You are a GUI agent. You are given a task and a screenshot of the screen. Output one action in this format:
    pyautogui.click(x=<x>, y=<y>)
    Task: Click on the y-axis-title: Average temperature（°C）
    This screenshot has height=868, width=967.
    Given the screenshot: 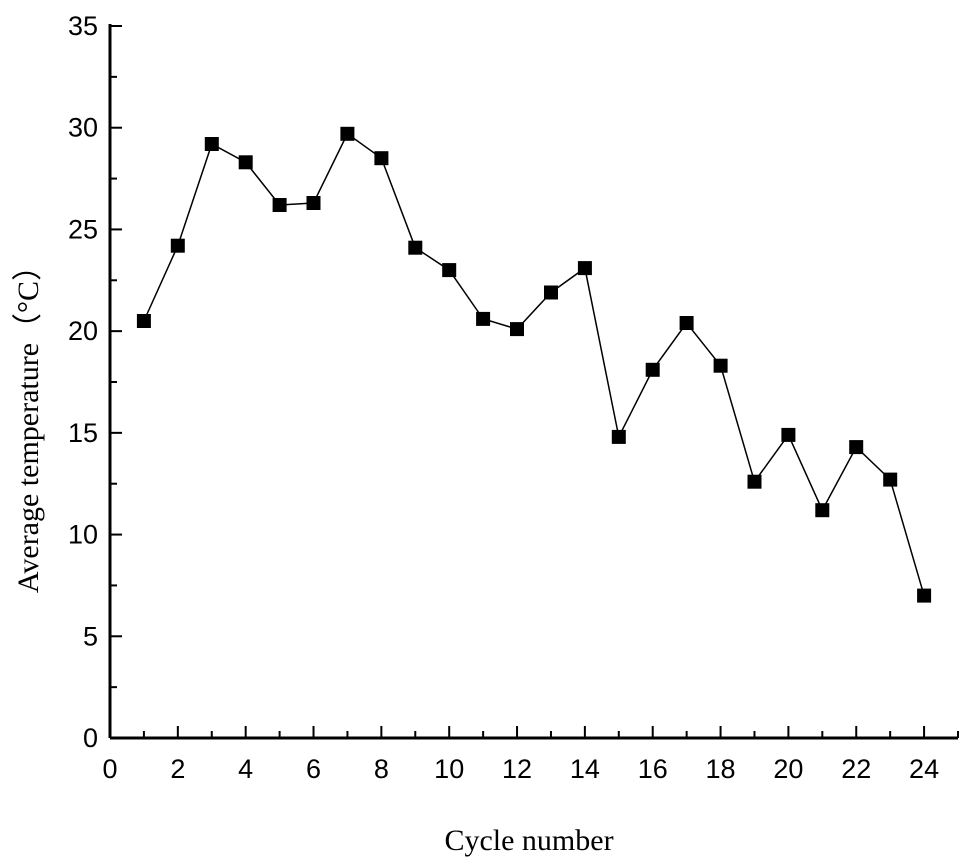 What is the action you would take?
    pyautogui.click(x=28, y=422)
    